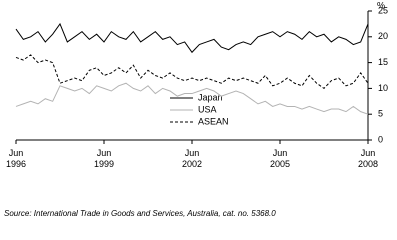 This screenshot has width=397, height=240. What do you see at coordinates (210, 97) in the screenshot?
I see `legend-label: Japan` at bounding box center [210, 97].